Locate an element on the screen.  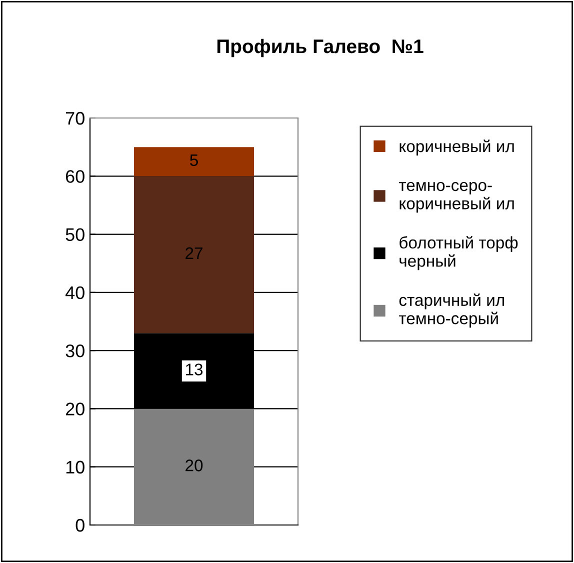
legend-label: болотный торф черный is located at coordinates (459, 253).